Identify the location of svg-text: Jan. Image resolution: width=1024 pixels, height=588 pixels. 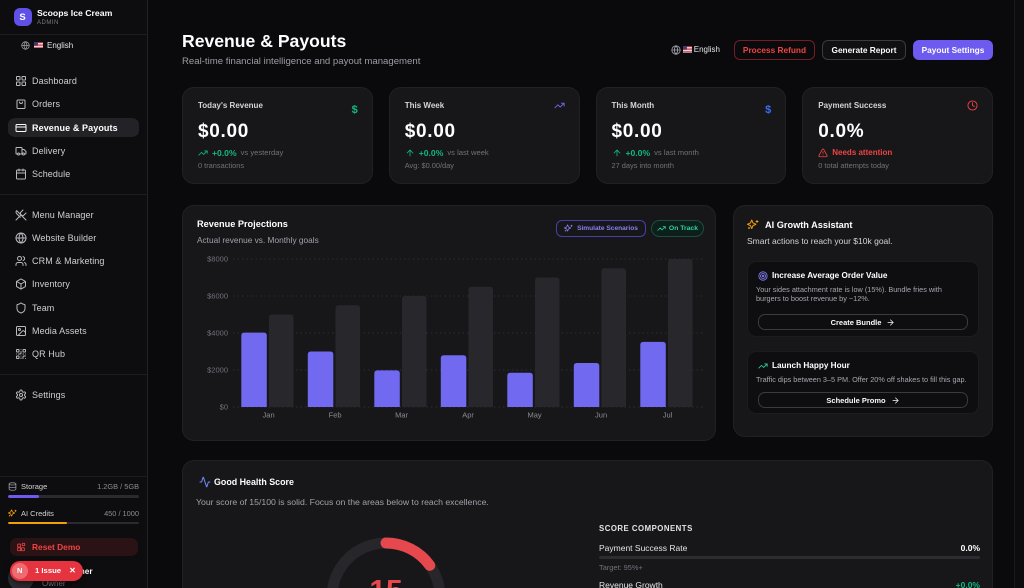
(269, 415).